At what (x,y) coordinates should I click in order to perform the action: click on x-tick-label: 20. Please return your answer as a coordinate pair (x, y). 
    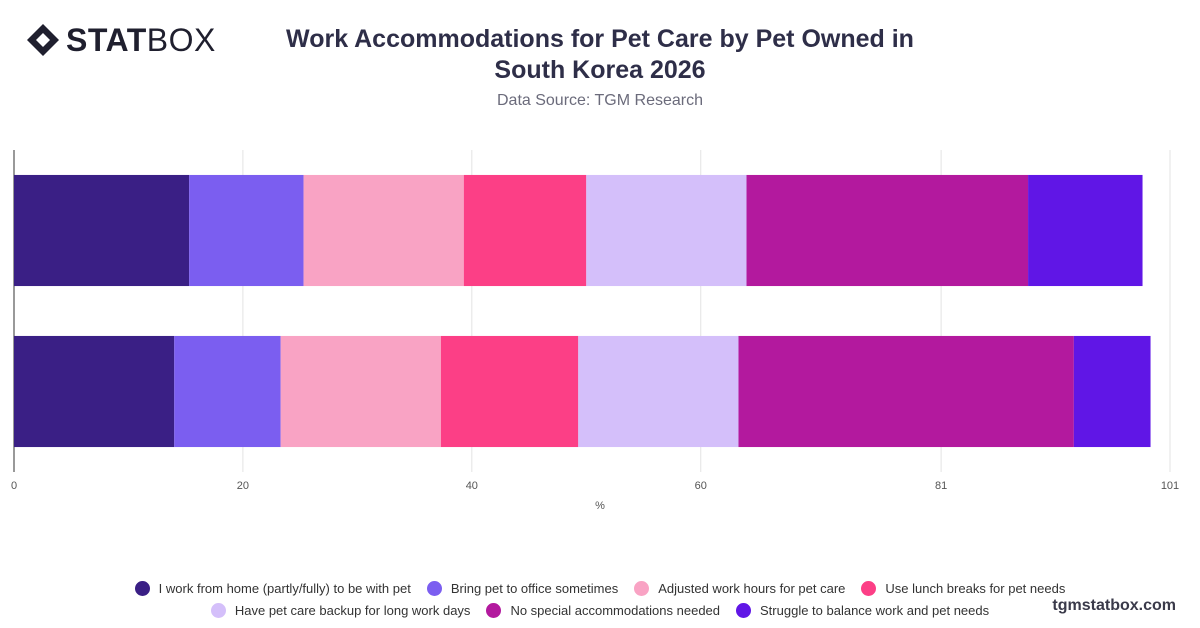
    Looking at the image, I should click on (243, 486).